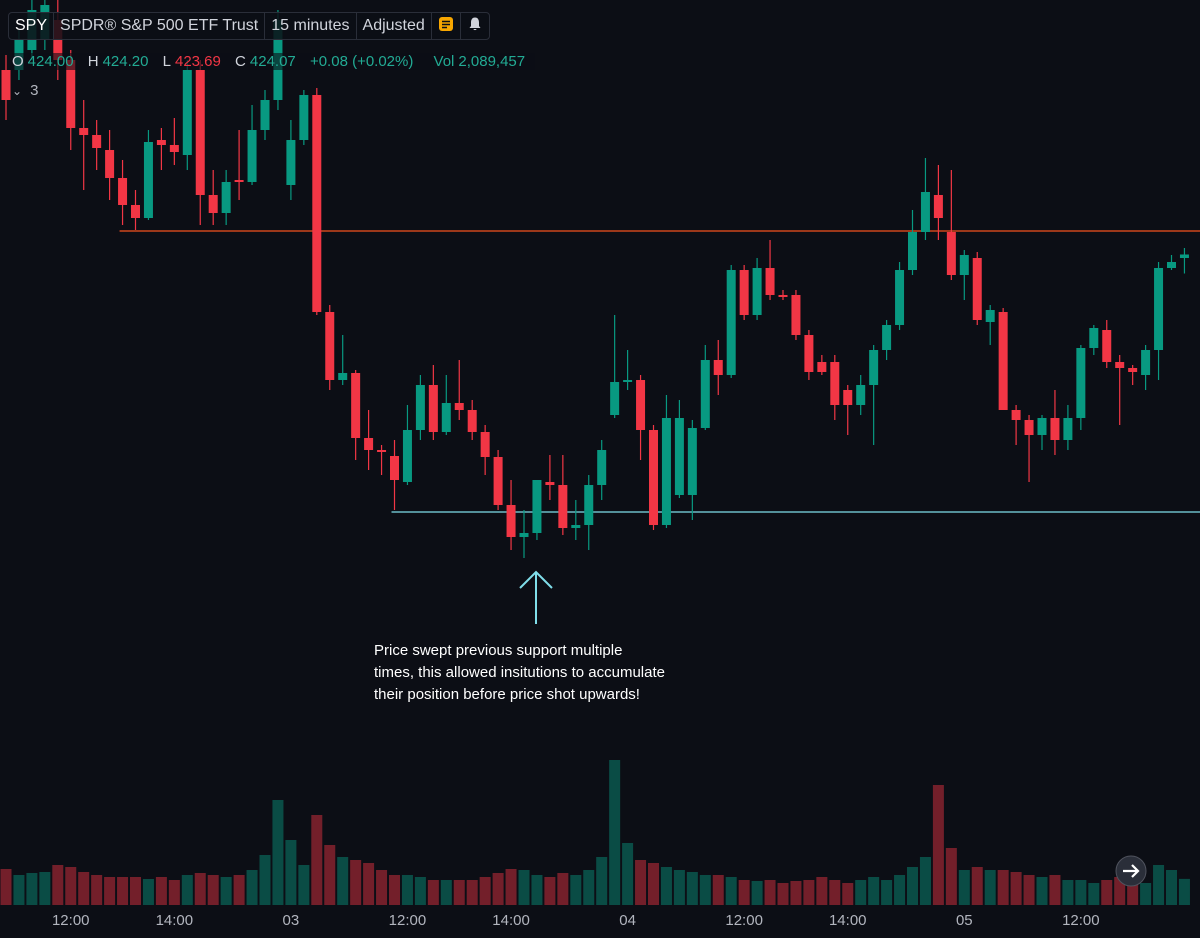 The width and height of the screenshot is (1200, 938). I want to click on legend-field: L, so click(166, 61).